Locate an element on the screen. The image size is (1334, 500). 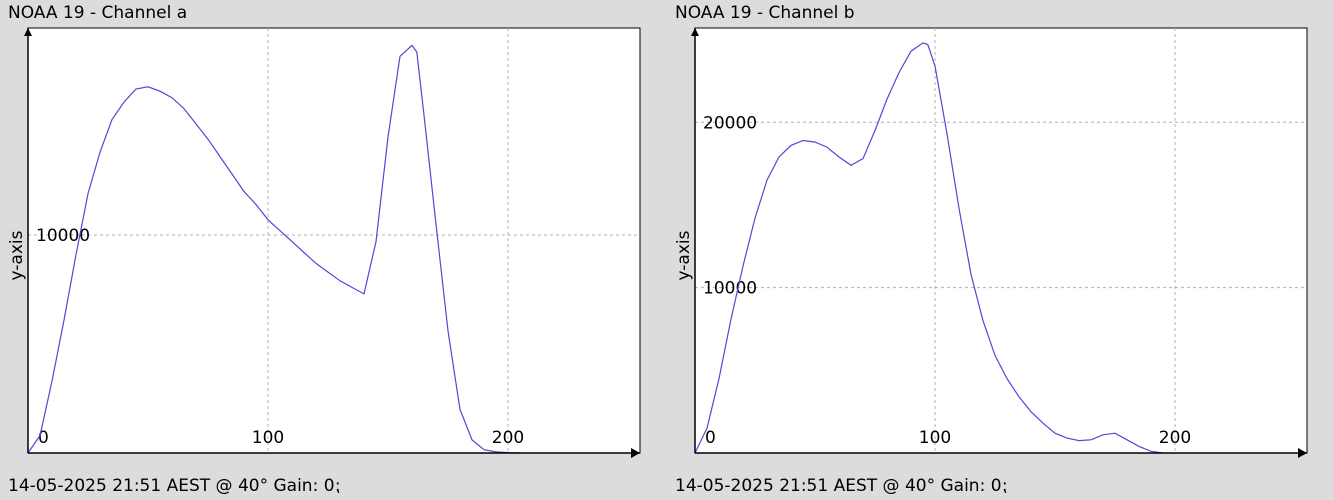
chart-title: NOAA 19 - Channel b is located at coordinates (765, 13).